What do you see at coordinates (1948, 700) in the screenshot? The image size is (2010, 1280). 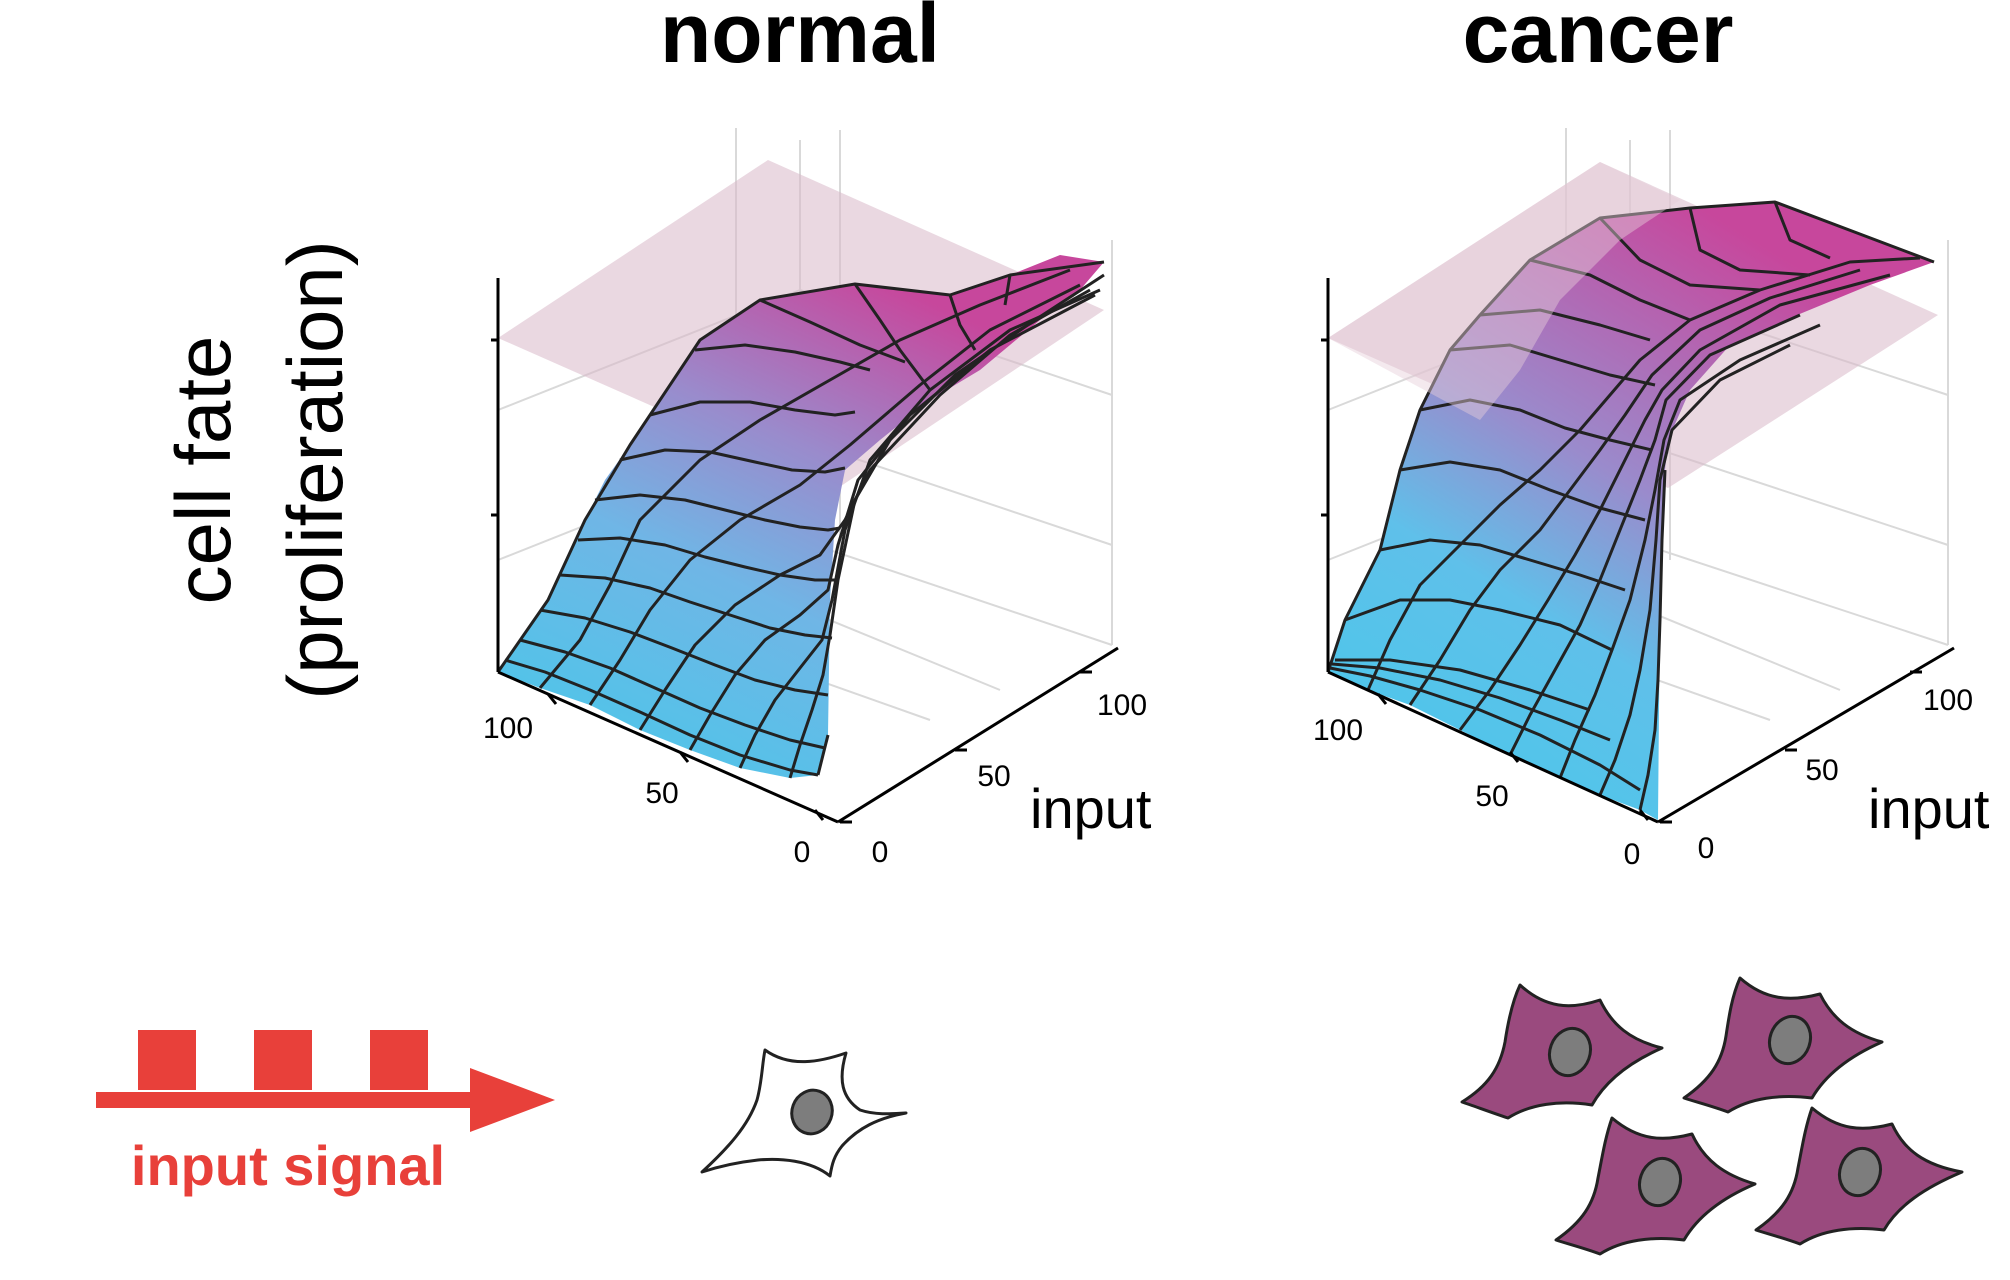 I see `tick-cancer-right-100: 100` at bounding box center [1948, 700].